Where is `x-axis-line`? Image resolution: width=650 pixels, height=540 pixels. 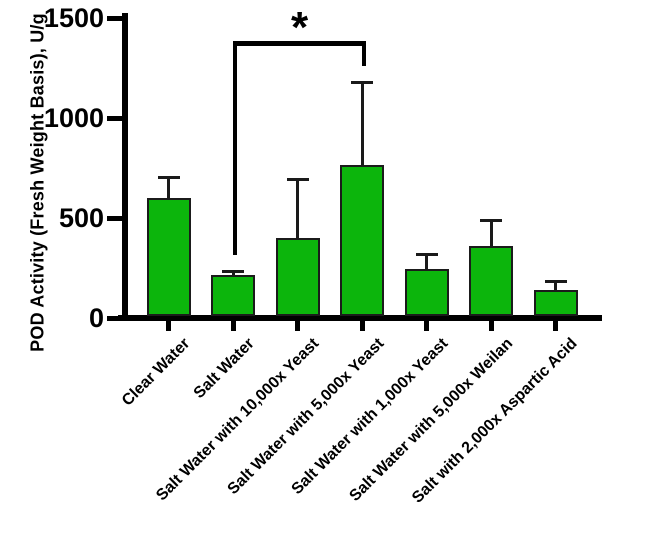 x-axis-line is located at coordinates (360, 318).